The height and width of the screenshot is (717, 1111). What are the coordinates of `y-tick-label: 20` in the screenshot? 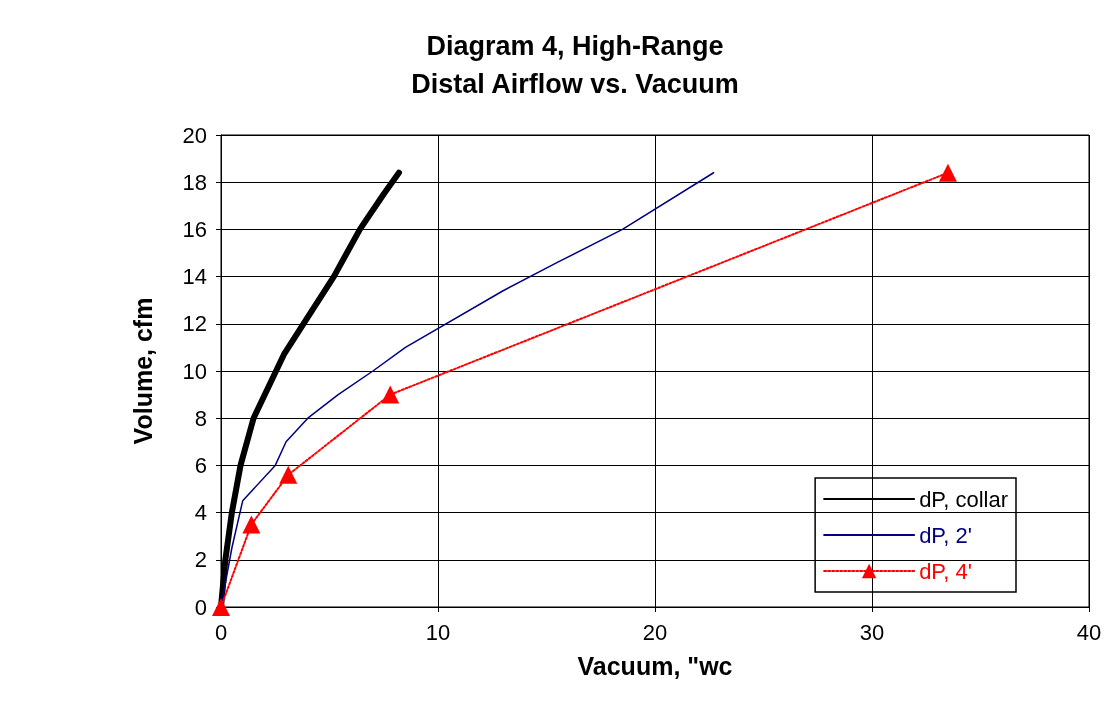 It's located at (194, 135).